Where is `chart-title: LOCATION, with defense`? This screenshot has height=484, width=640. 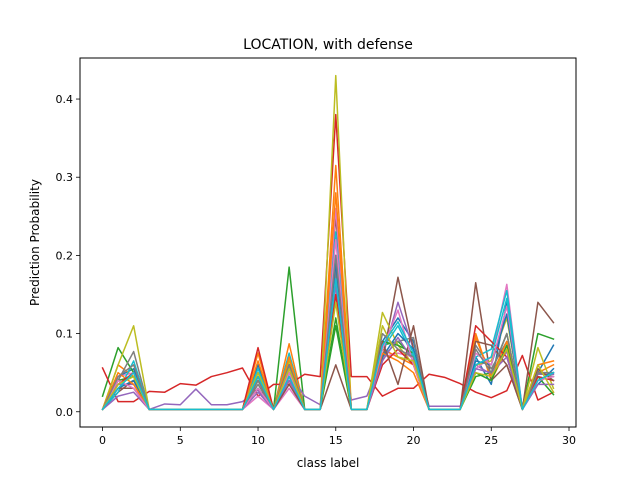 chart-title: LOCATION, with defense is located at coordinates (328, 45).